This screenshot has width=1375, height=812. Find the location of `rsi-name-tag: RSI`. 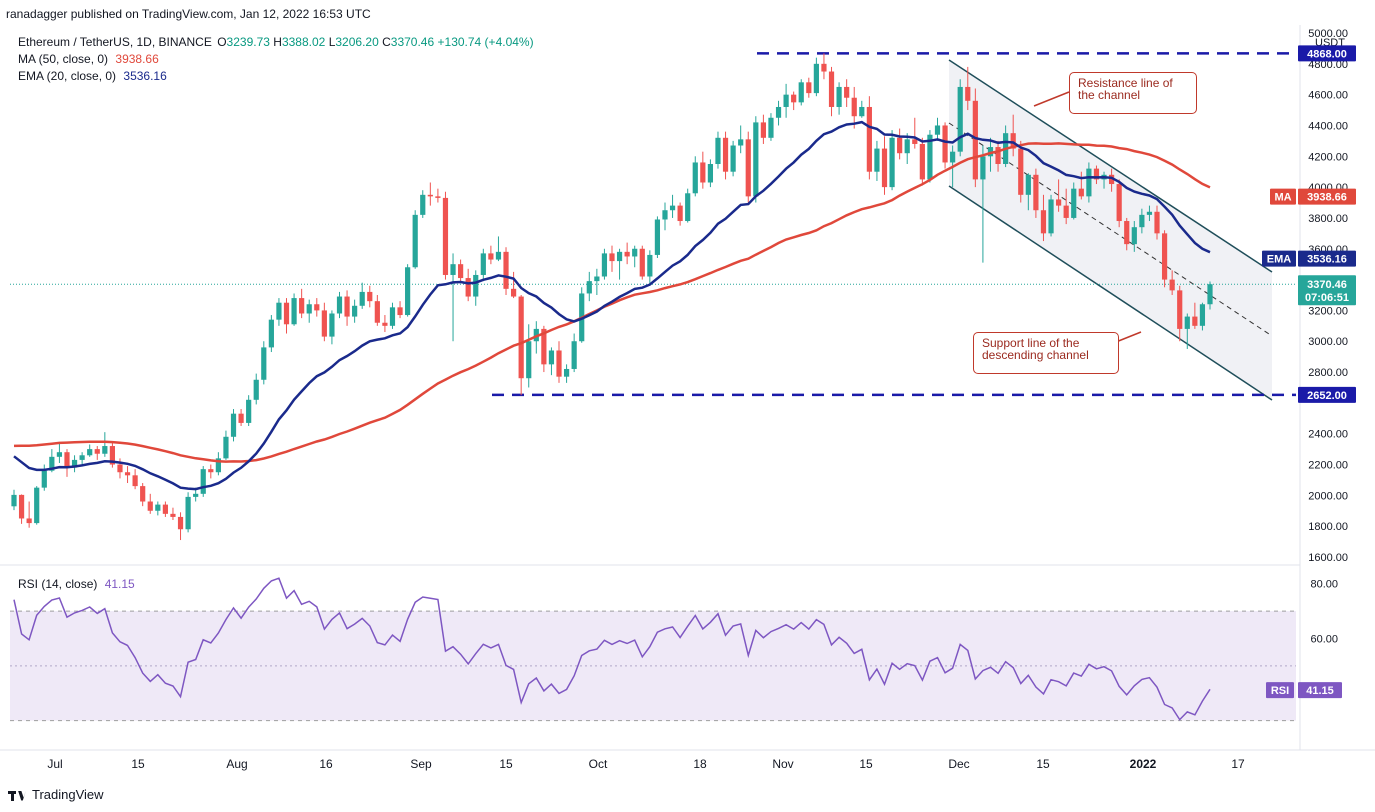

rsi-name-tag: RSI is located at coordinates (1280, 691).